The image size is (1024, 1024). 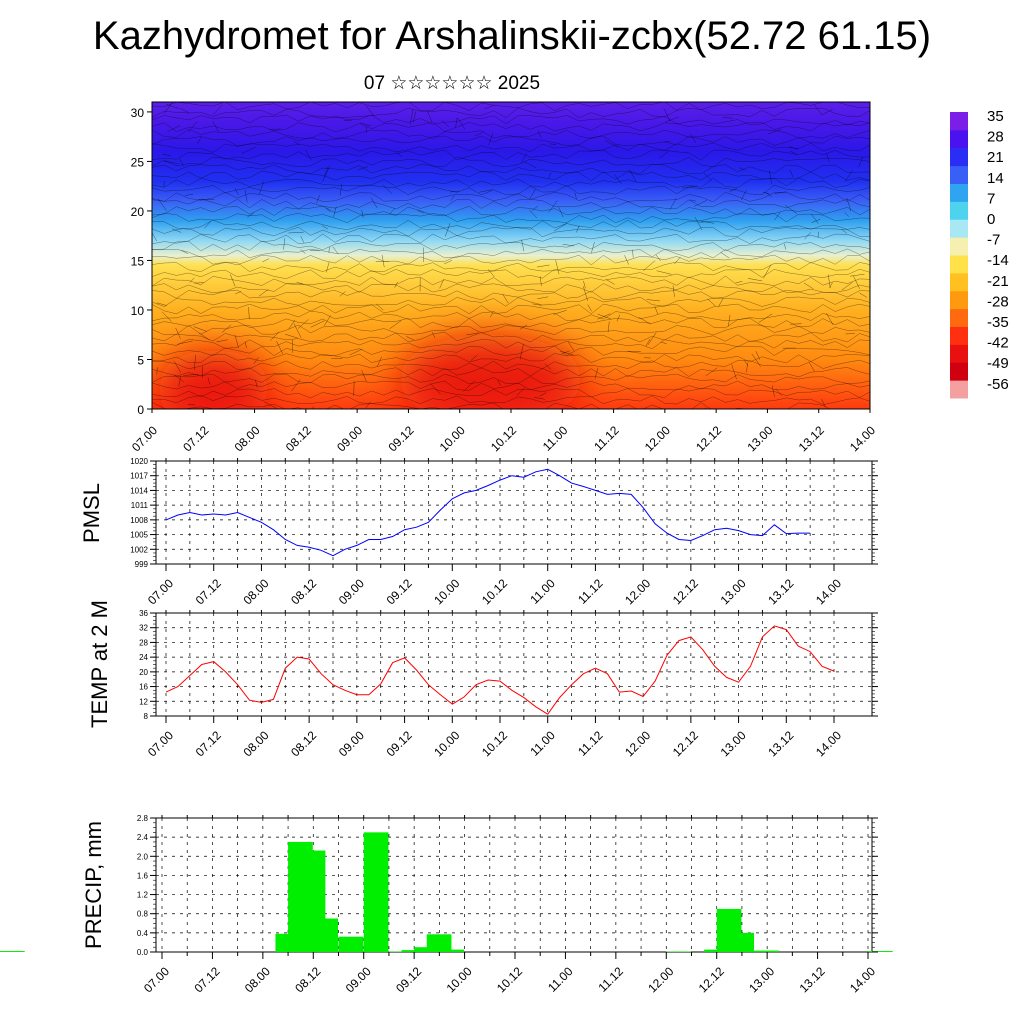 What do you see at coordinates (138, 113) in the screenshot?
I see `y-tick-label: 30` at bounding box center [138, 113].